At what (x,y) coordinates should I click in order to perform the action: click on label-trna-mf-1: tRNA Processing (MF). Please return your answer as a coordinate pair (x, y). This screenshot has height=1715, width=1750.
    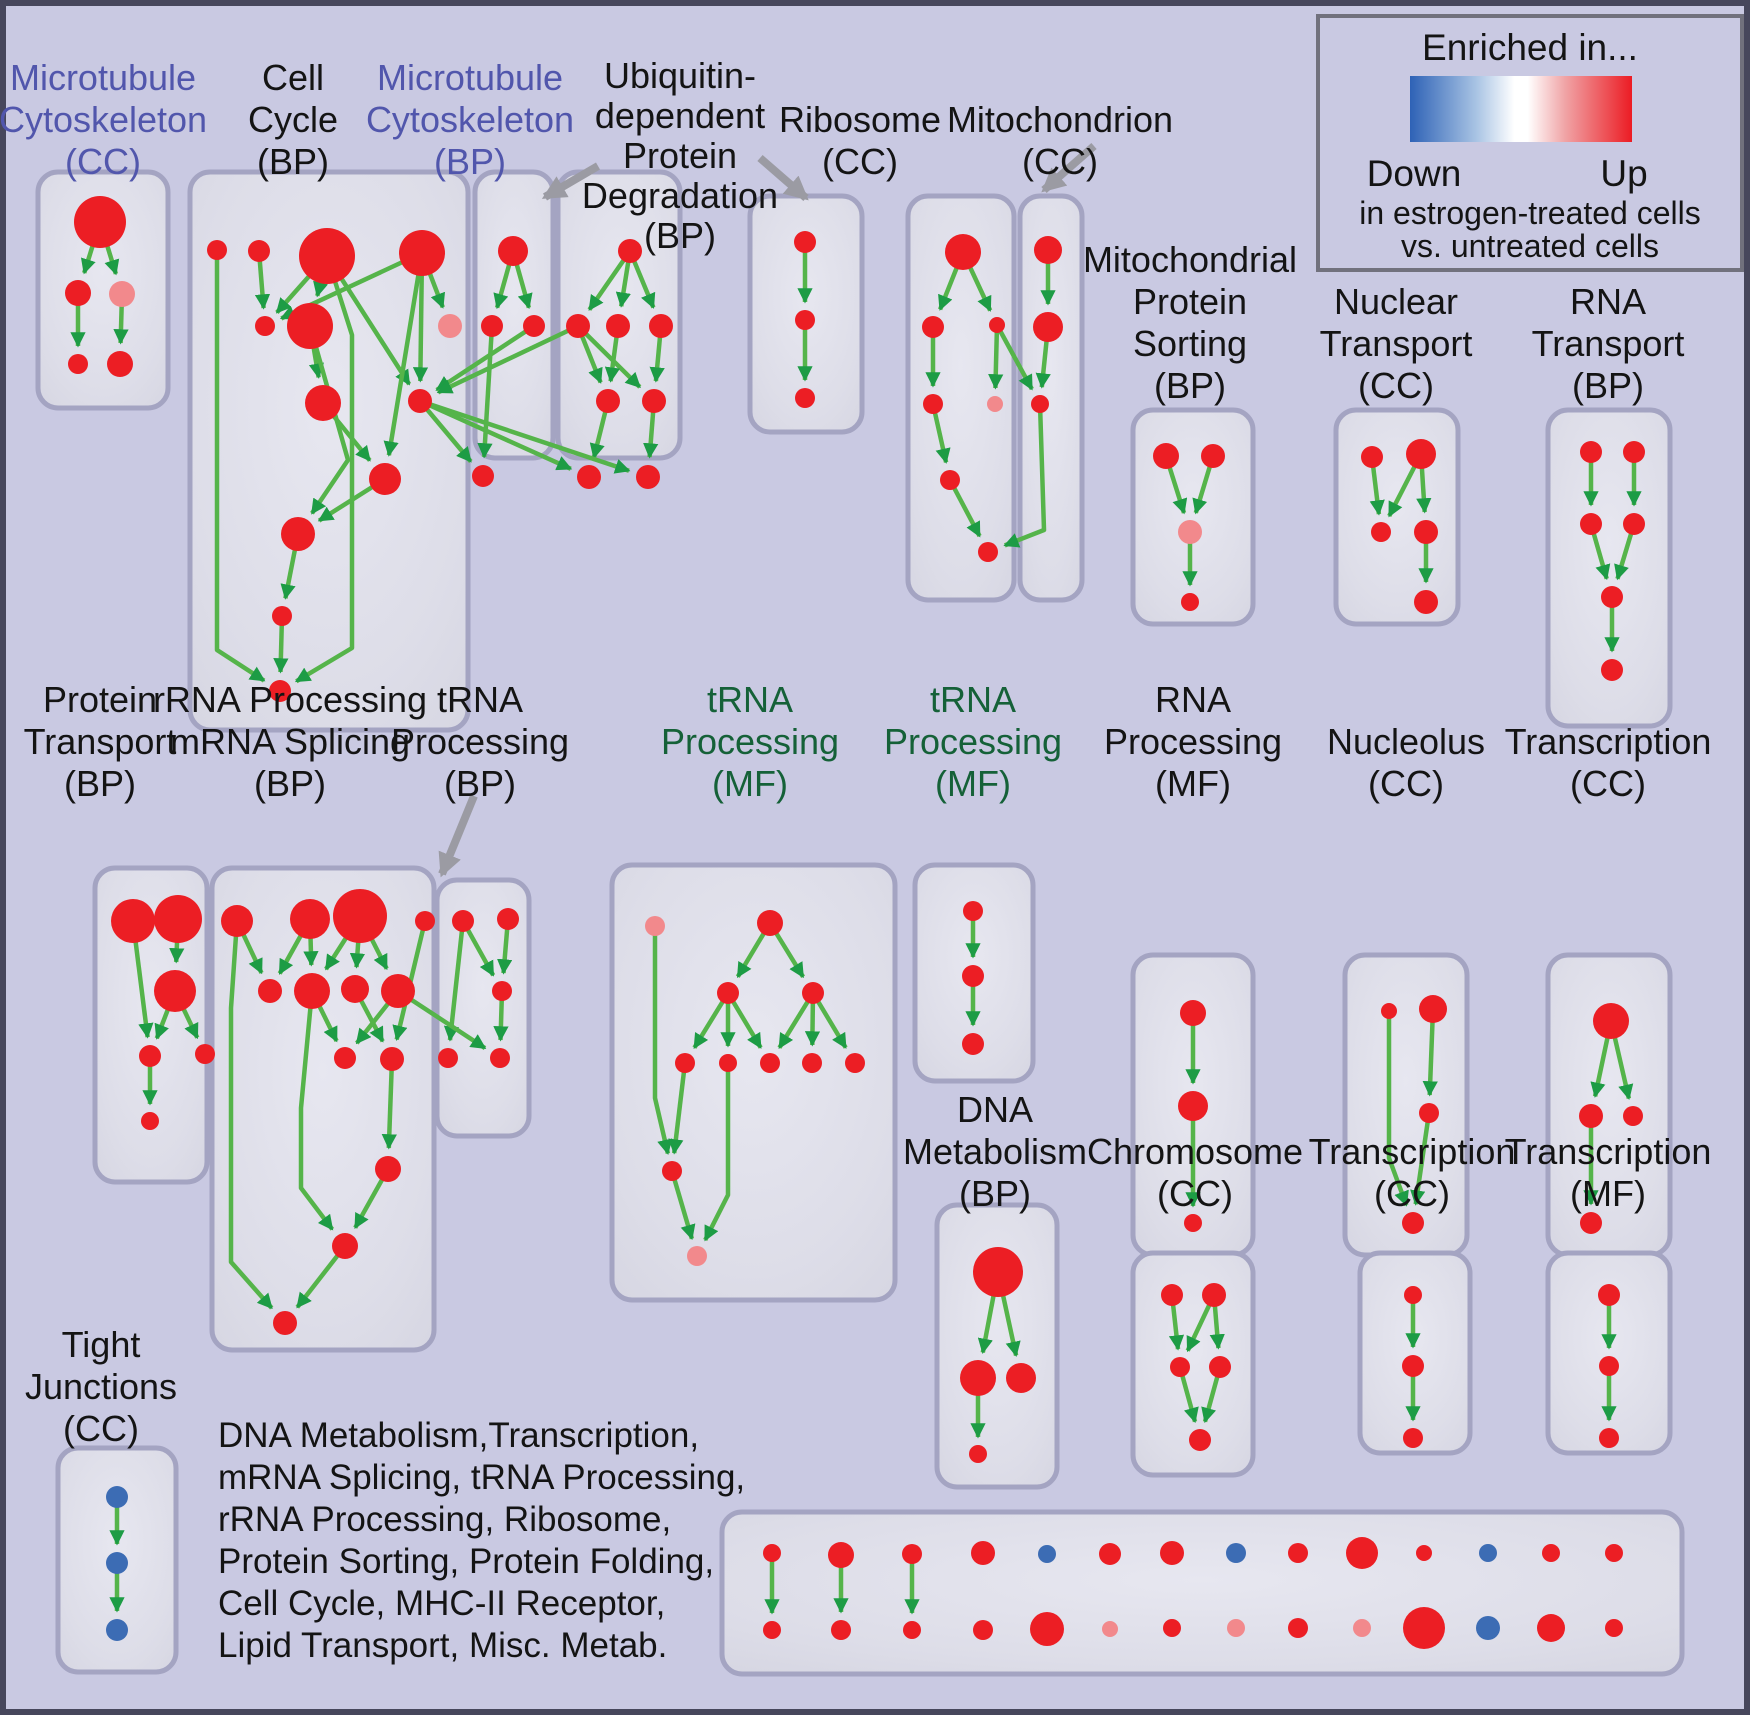
    Looking at the image, I should click on (750, 741).